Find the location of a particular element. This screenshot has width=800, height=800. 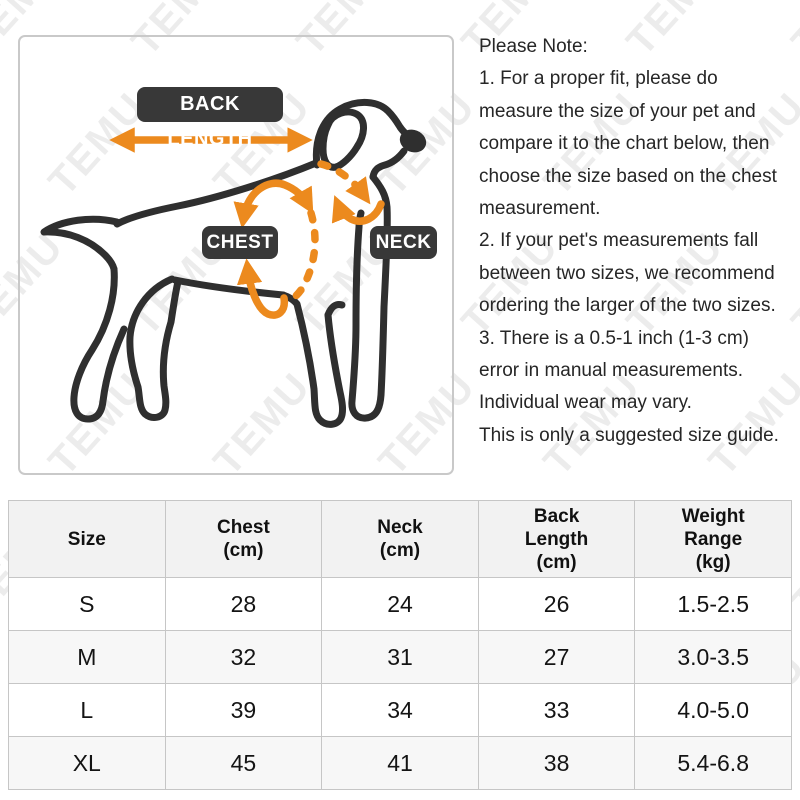

dog-nose is located at coordinates (413, 141).